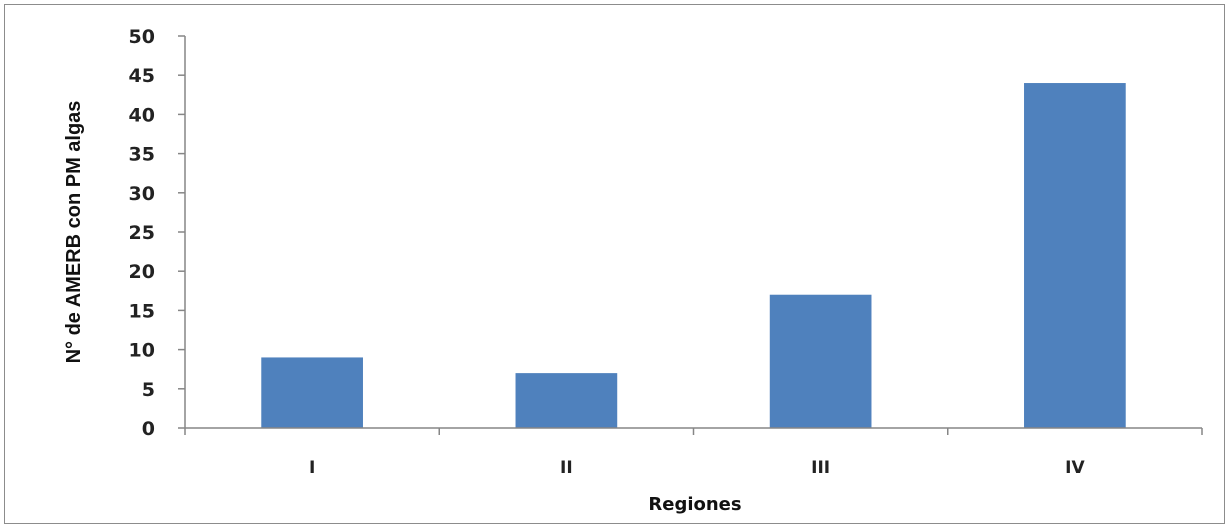  Describe the element at coordinates (820, 361) in the screenshot. I see `bar-iii` at that location.